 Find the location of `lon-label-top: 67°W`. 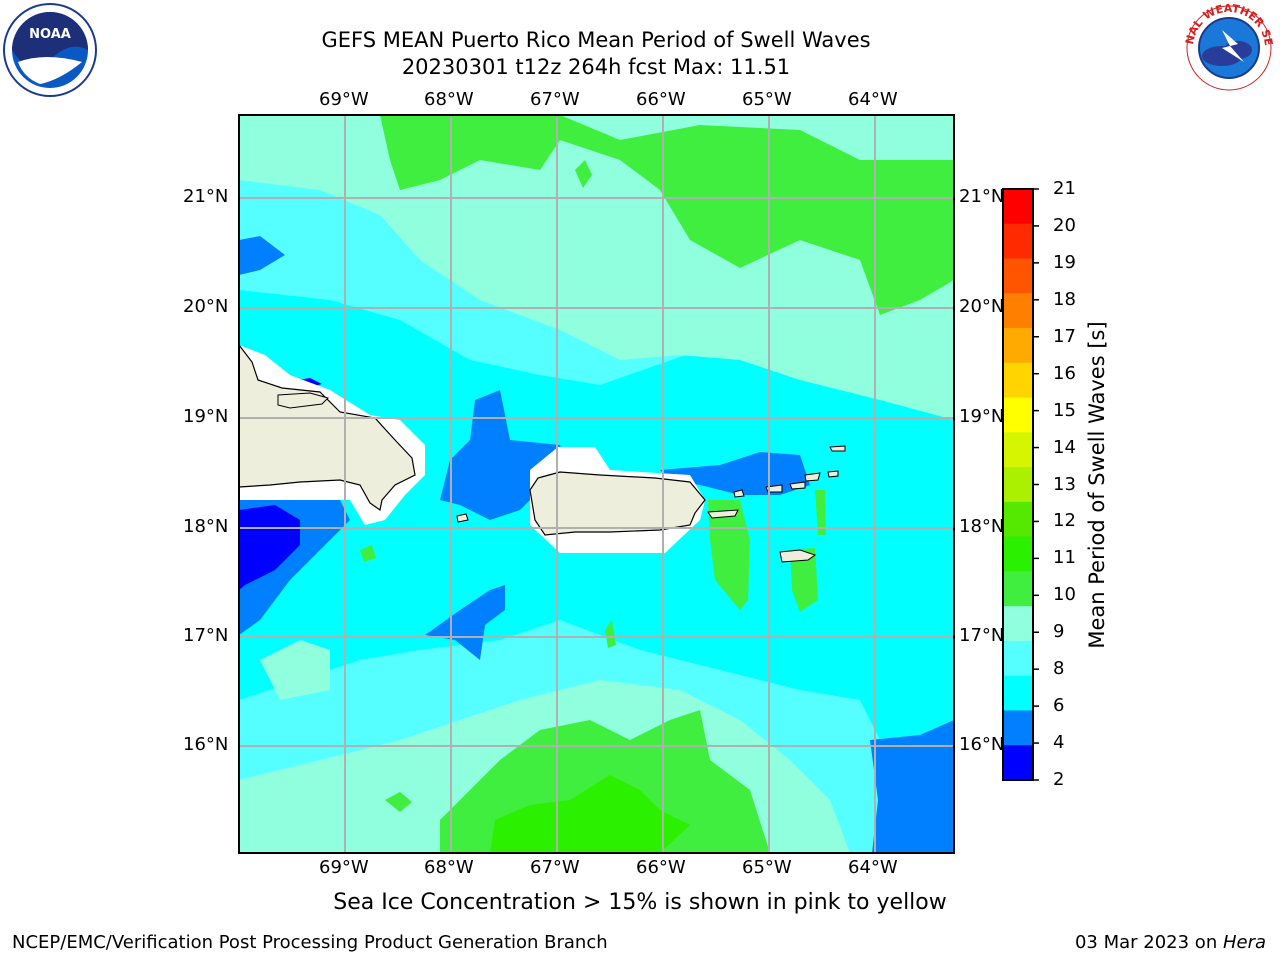

lon-label-top: 67°W is located at coordinates (555, 99).